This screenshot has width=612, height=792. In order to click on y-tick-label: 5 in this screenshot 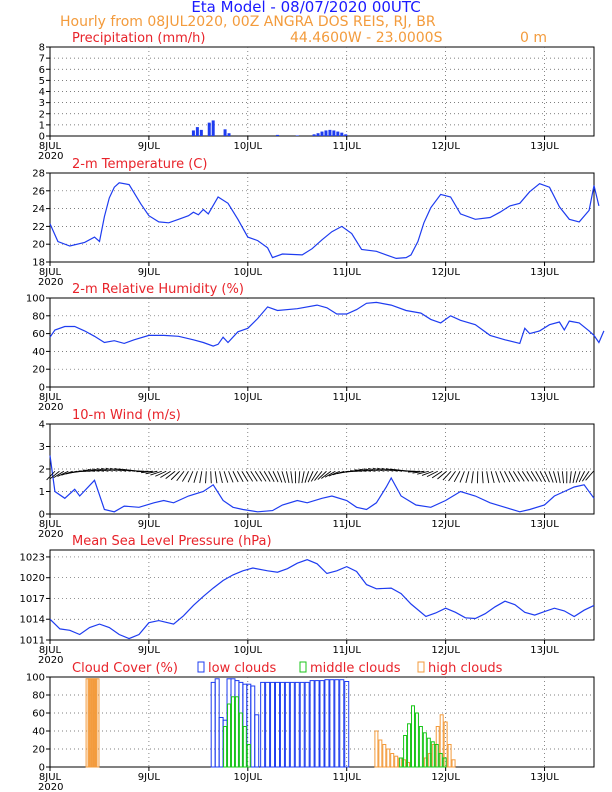, I will do `click(42, 81)`.